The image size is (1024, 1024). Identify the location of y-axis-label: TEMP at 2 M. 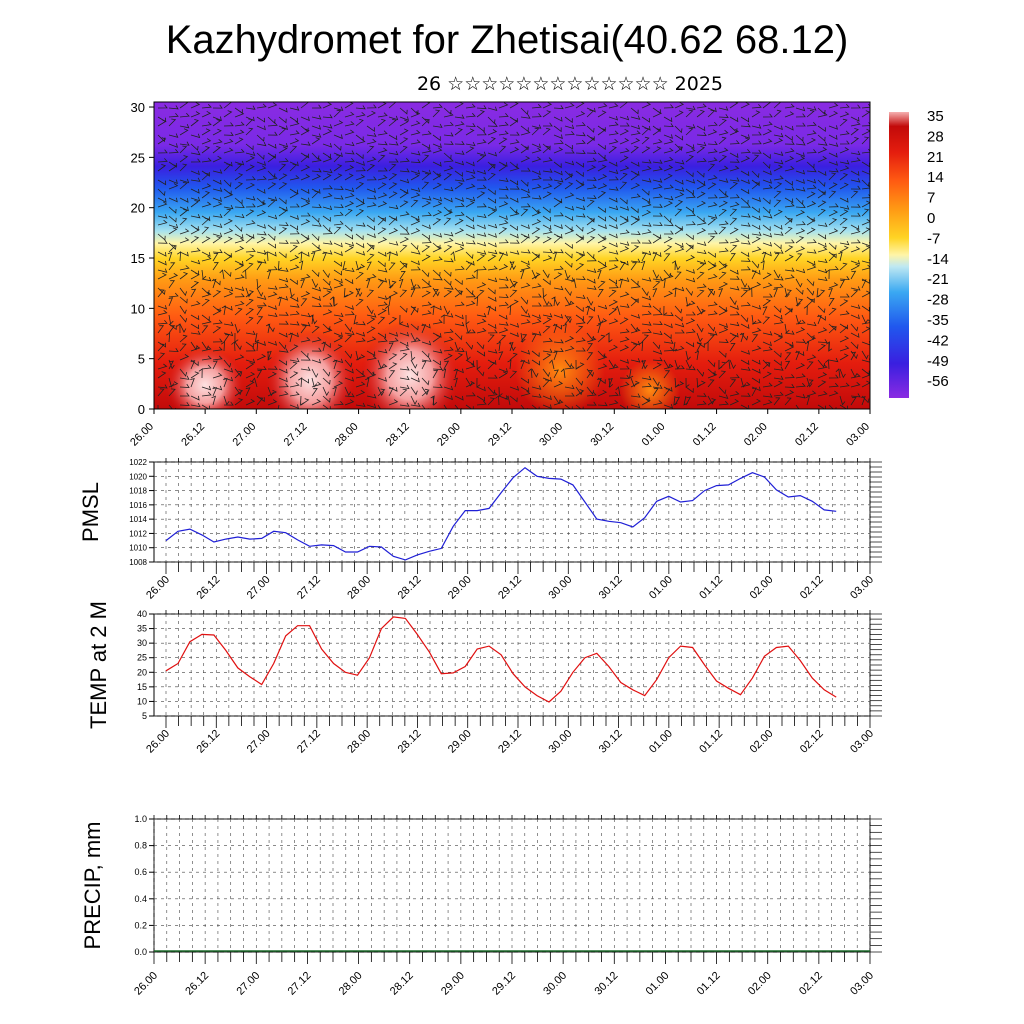
(98, 665).